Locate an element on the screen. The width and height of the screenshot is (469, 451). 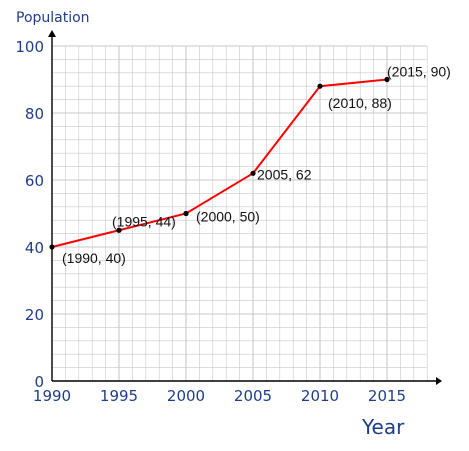
x-tick-label: 2000 is located at coordinates (186, 396).